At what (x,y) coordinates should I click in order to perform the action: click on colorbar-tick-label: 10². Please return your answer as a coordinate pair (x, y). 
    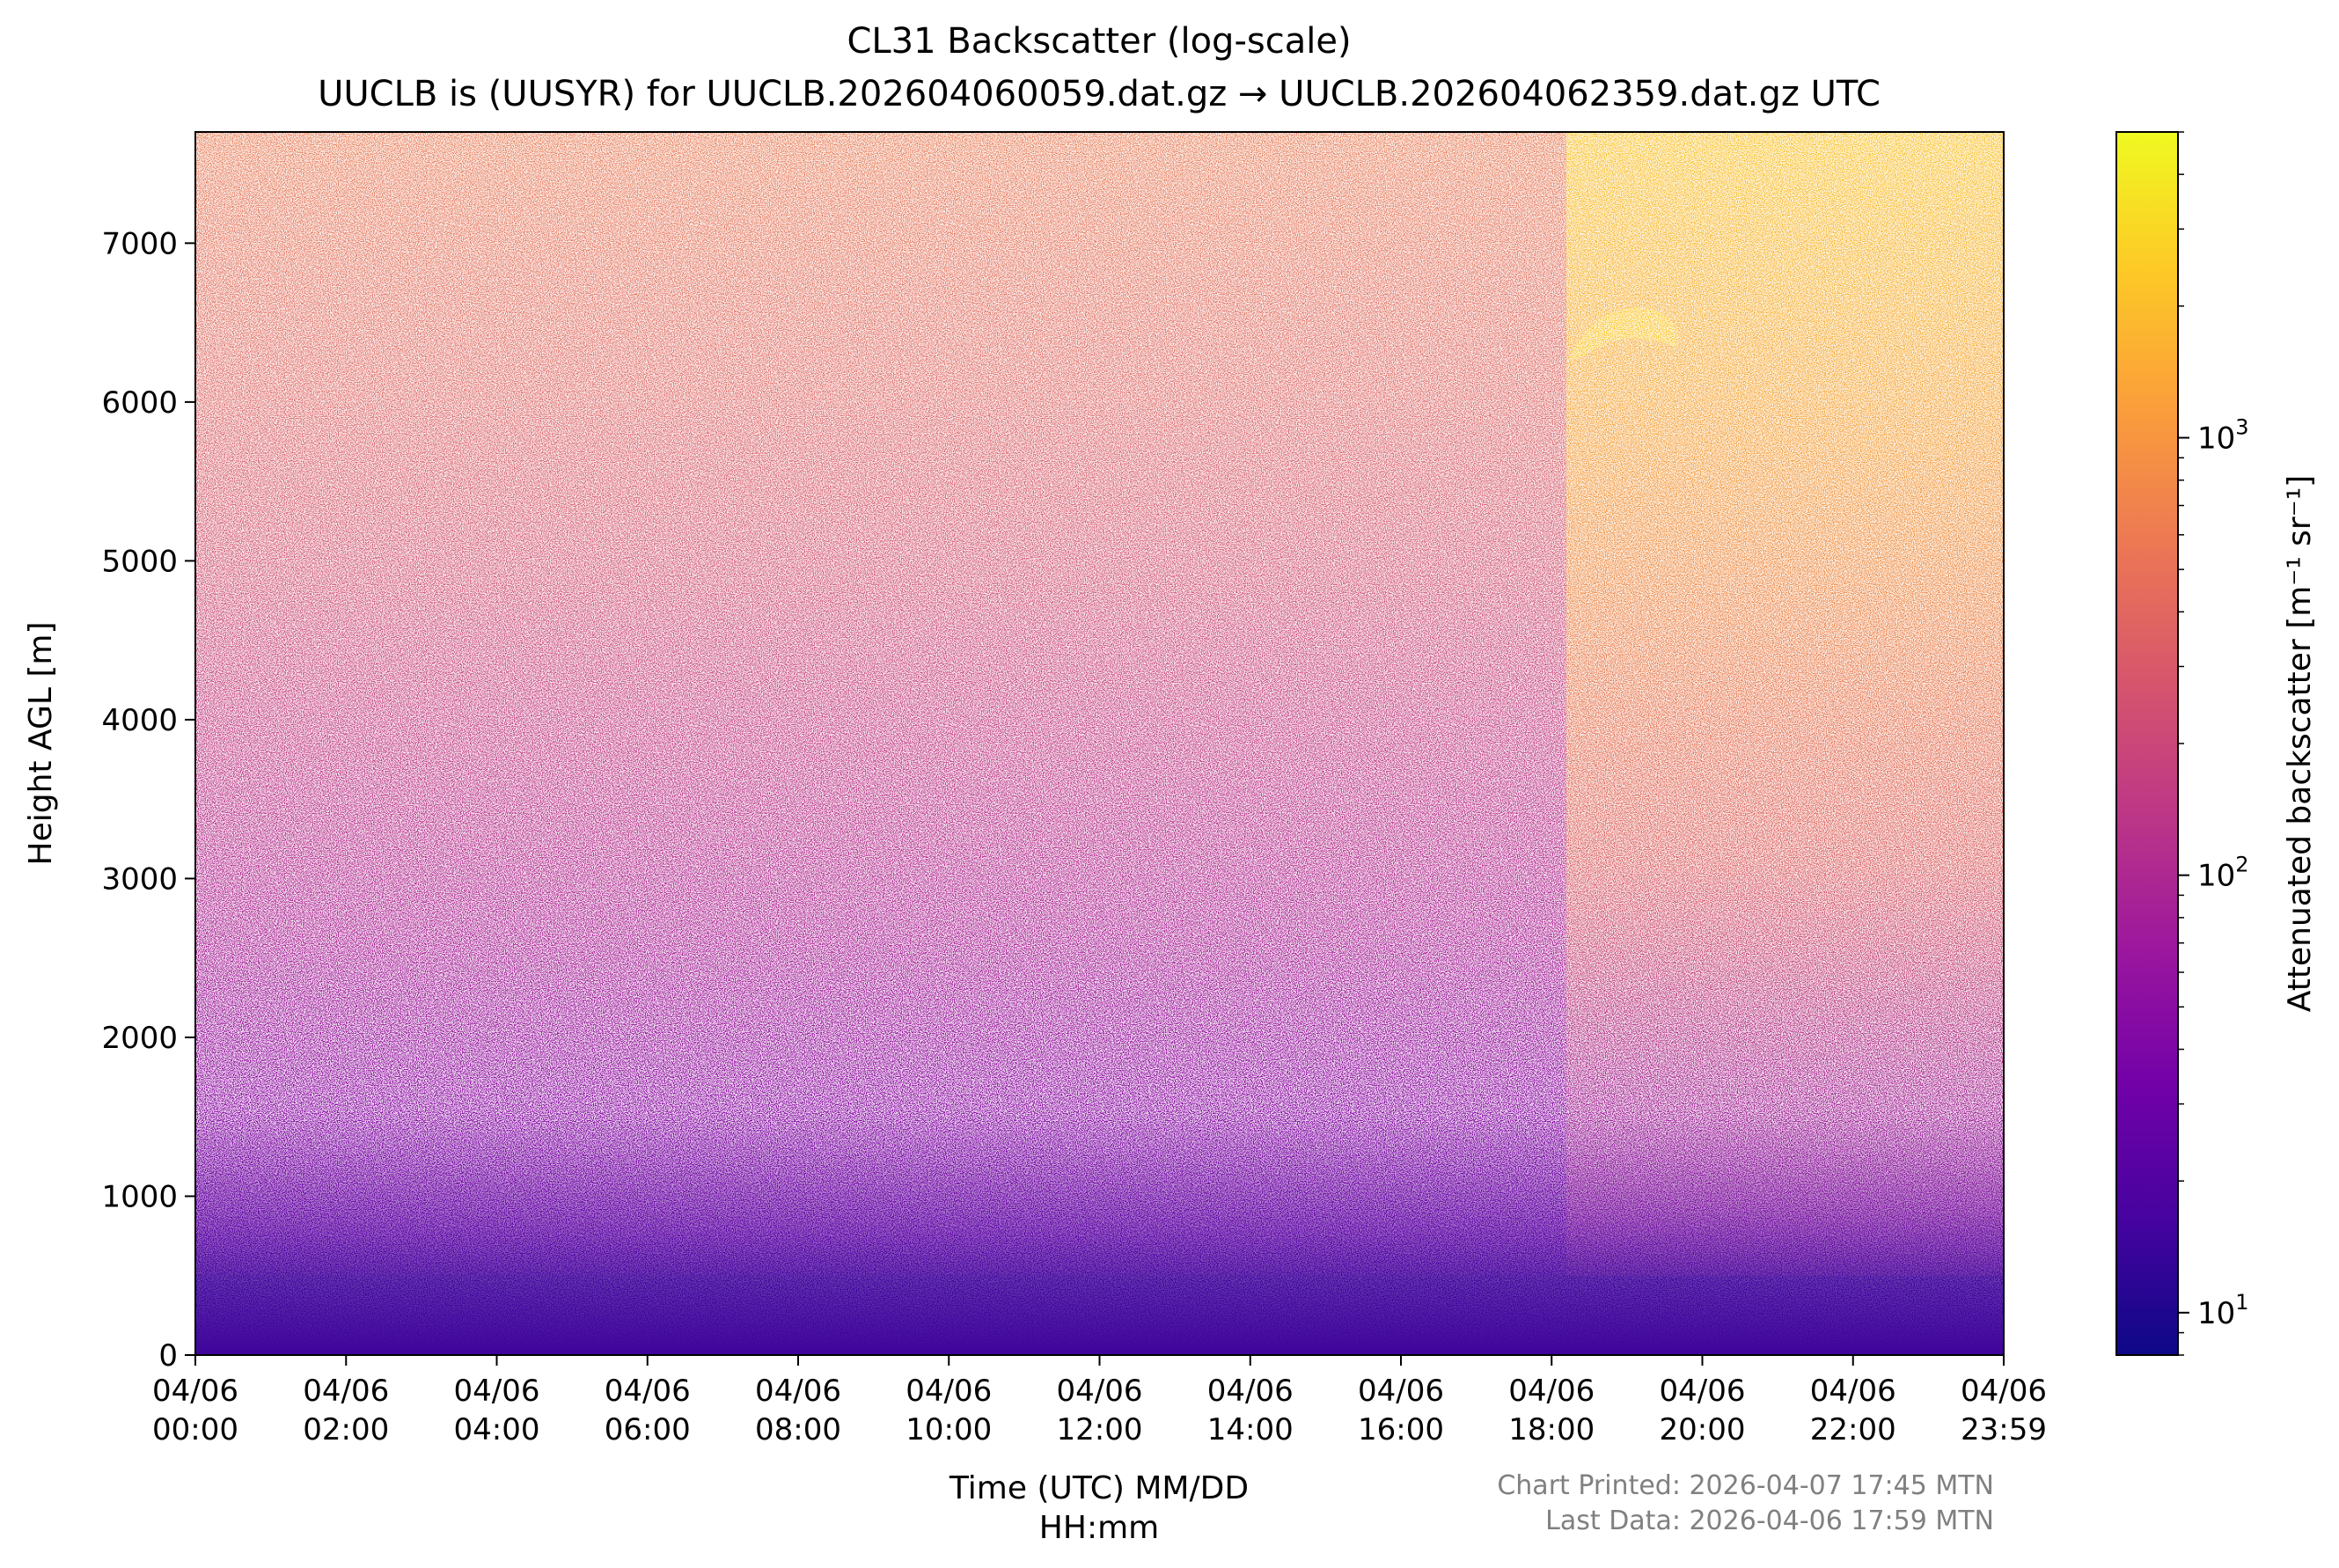
    Looking at the image, I should click on (2223, 873).